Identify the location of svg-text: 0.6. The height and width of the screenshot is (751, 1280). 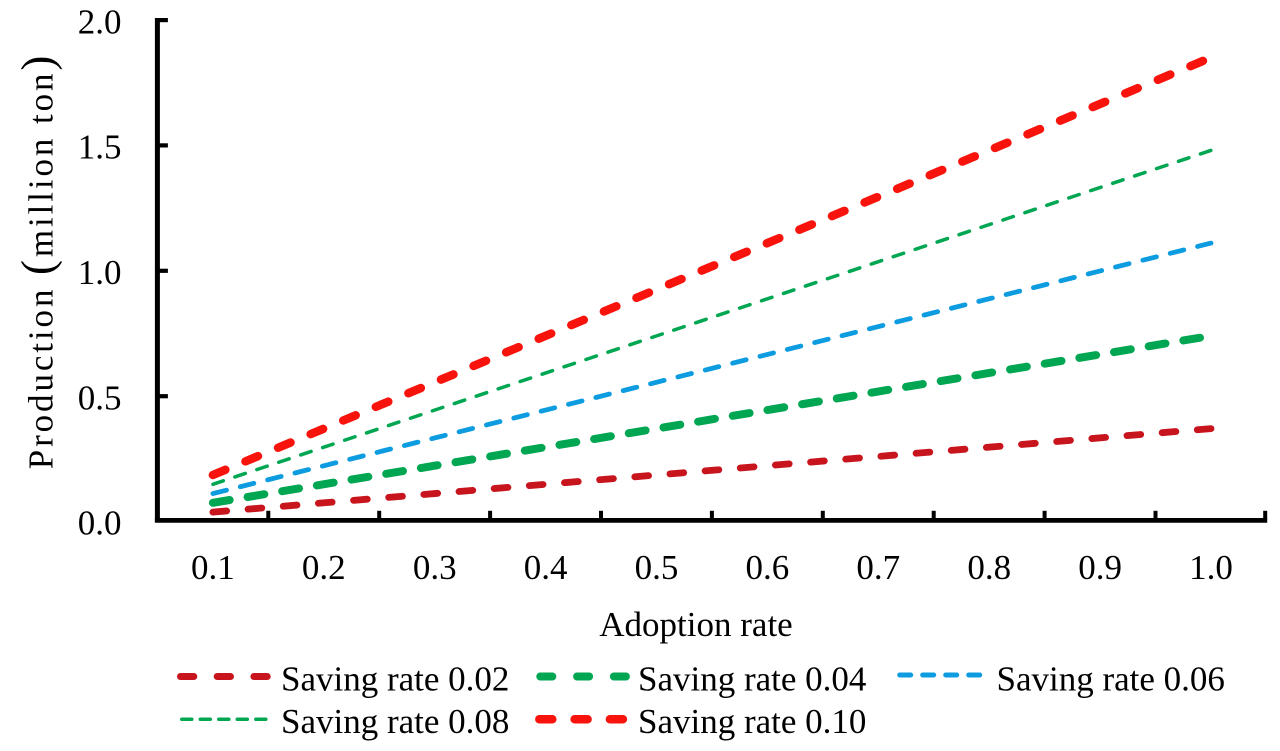
(768, 567).